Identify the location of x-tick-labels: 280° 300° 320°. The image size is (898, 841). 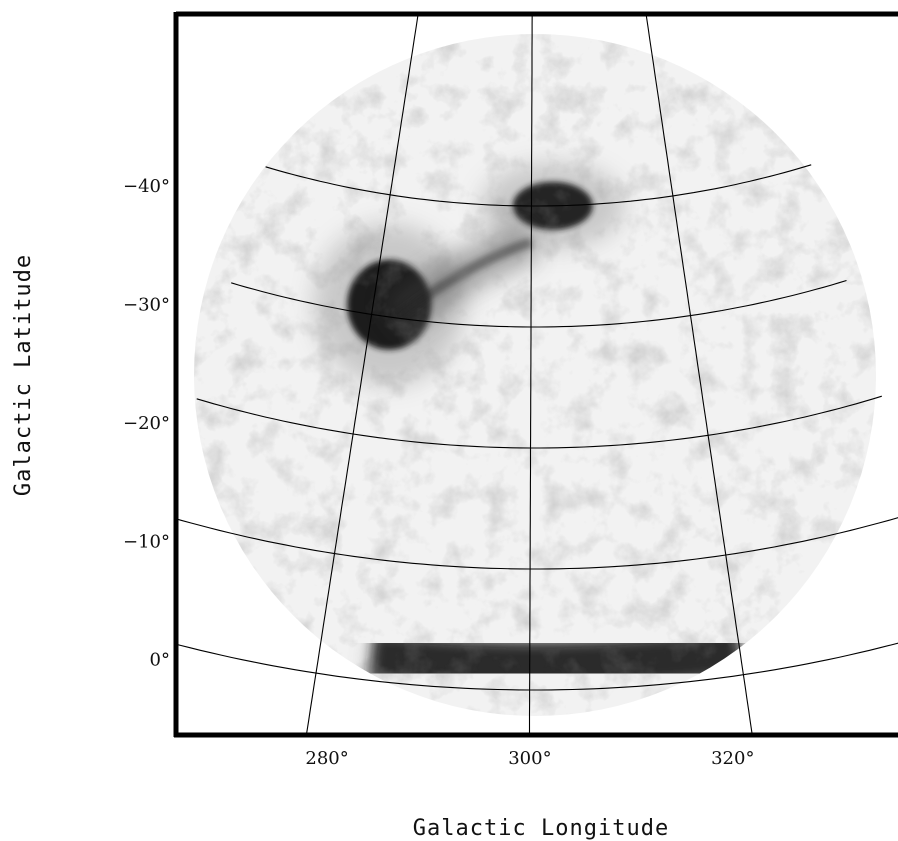
(529, 758).